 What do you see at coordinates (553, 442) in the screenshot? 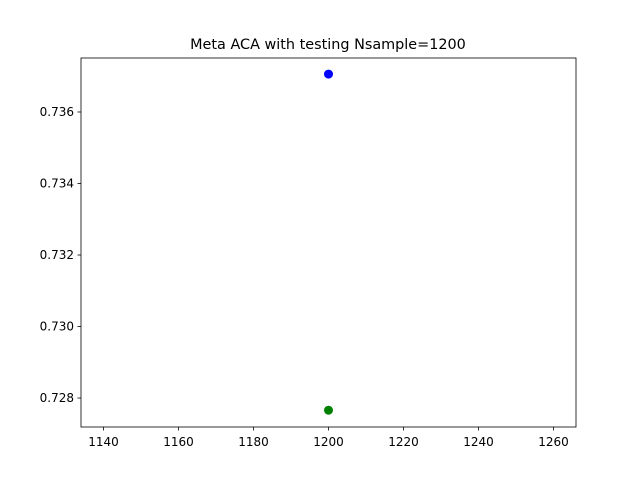
I see `x-tick-label: 1260` at bounding box center [553, 442].